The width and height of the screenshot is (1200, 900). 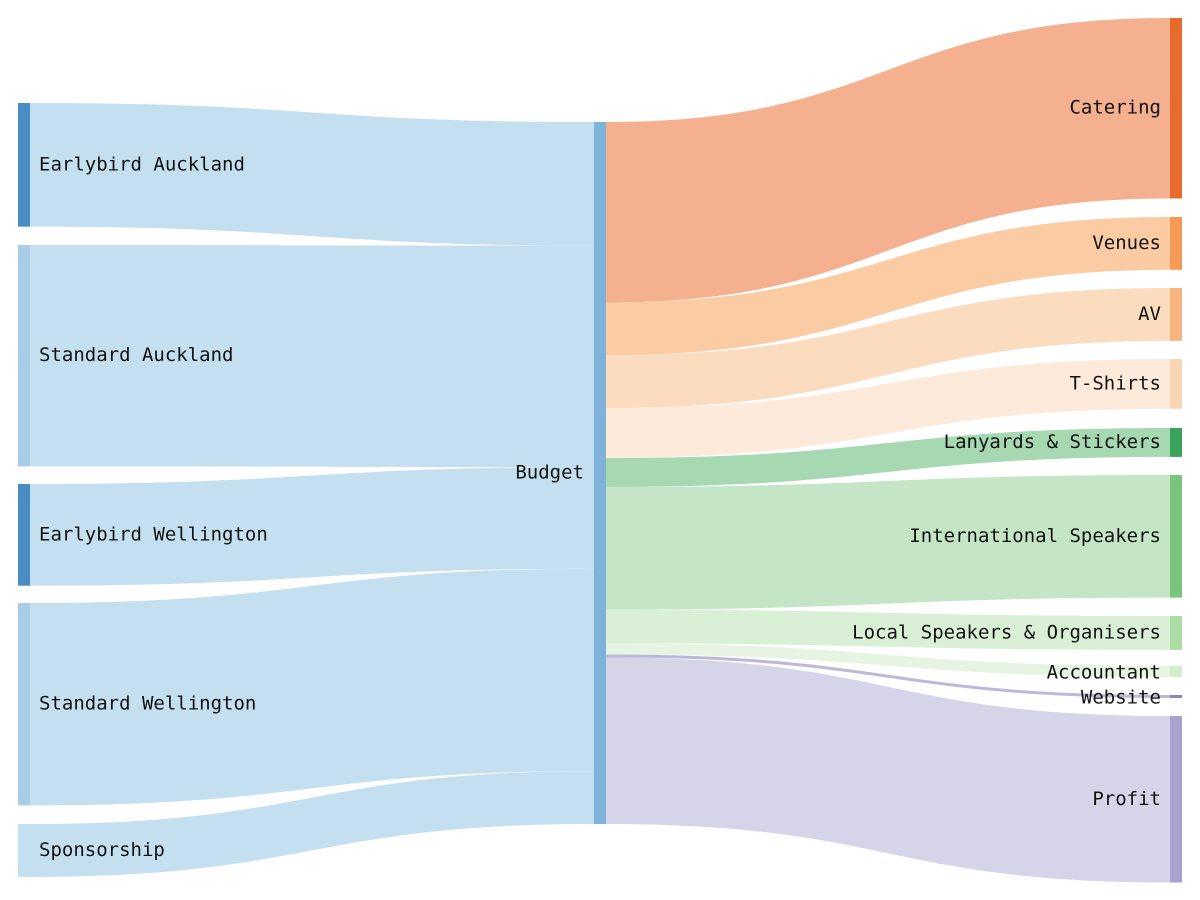 I want to click on link-standard_auckland-to-budget, so click(x=312, y=356).